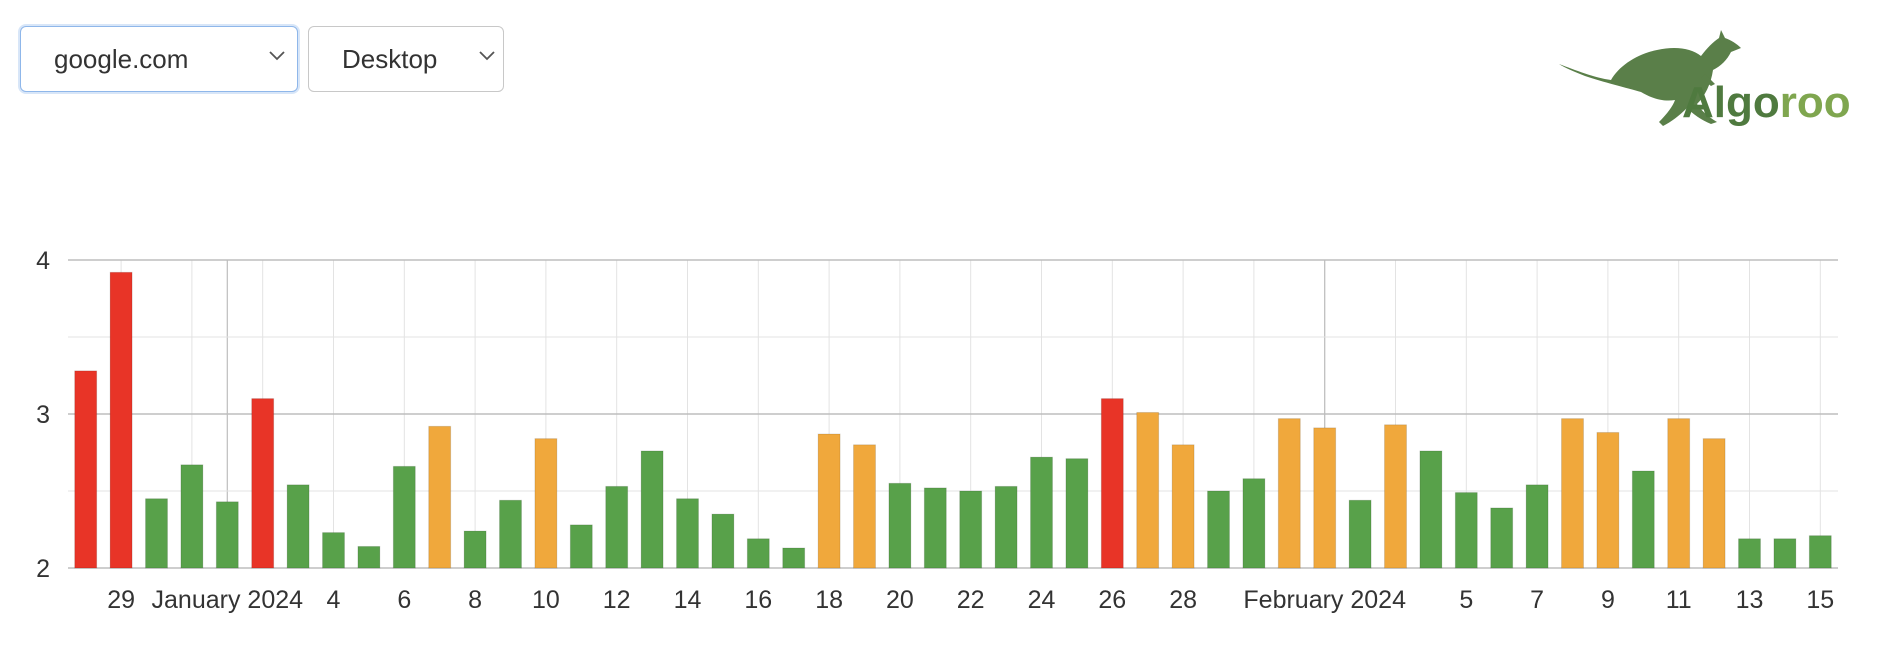 This screenshot has height=646, width=1894. What do you see at coordinates (1815, 102) in the screenshot?
I see `logo-text-b: roo` at bounding box center [1815, 102].